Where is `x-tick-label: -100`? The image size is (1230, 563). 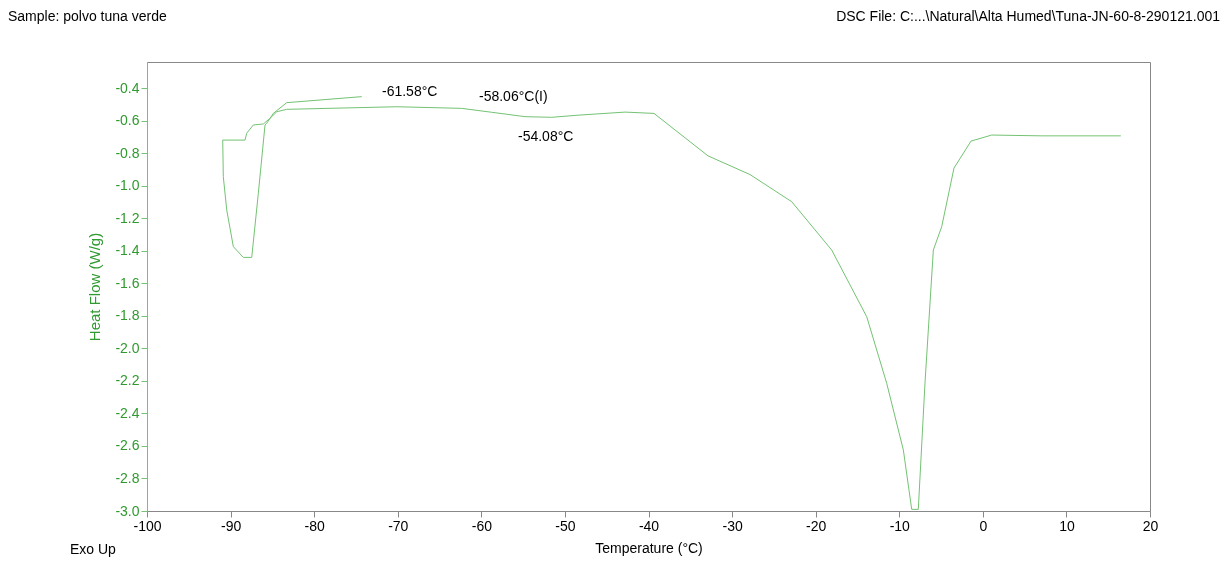
x-tick-label: -100 is located at coordinates (147, 525).